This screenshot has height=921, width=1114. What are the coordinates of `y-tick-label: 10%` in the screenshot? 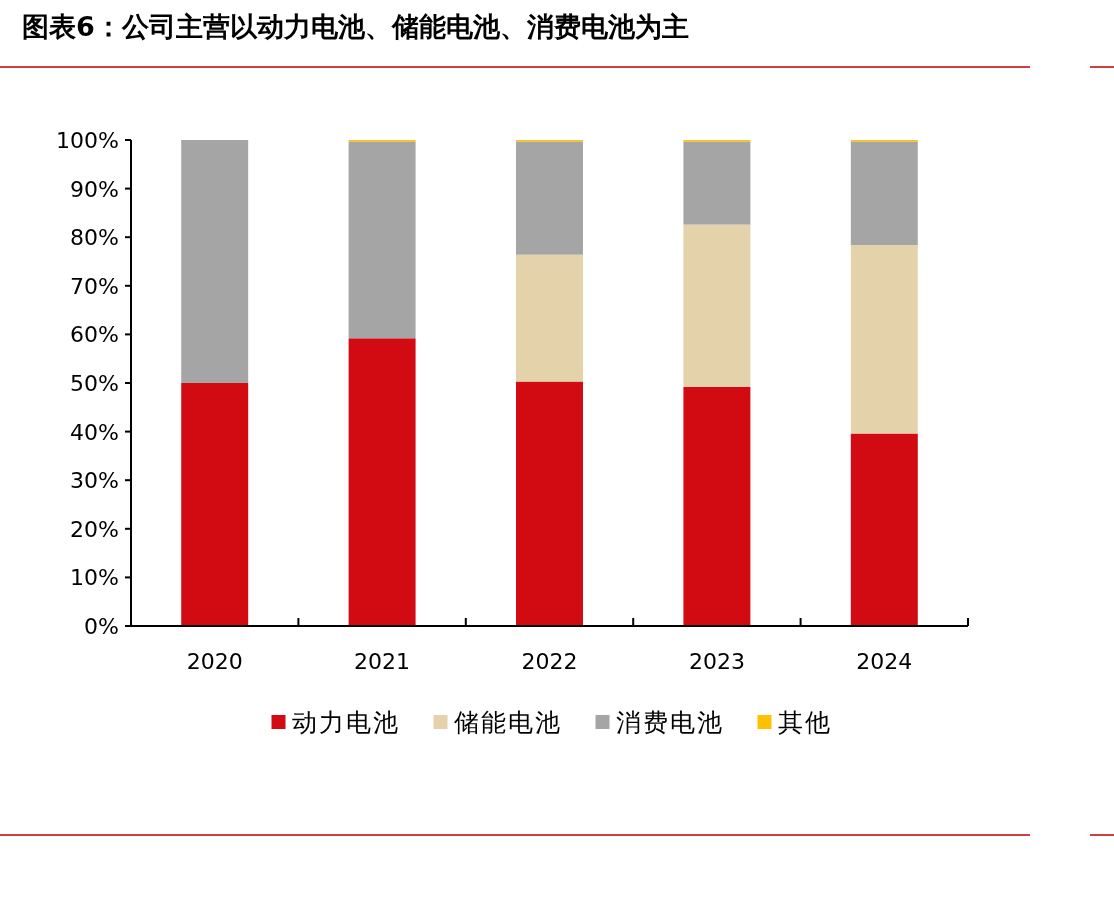 It's located at (94, 578).